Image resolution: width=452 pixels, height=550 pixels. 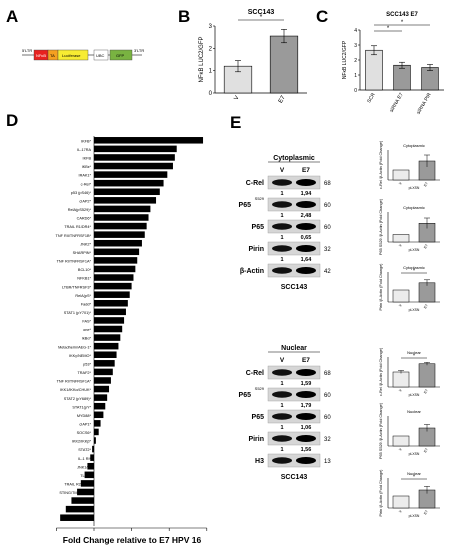 What do you see at coordinates (84, 373) in the screenshot?
I see `bar-label: TRAF2*` at bounding box center [84, 373].